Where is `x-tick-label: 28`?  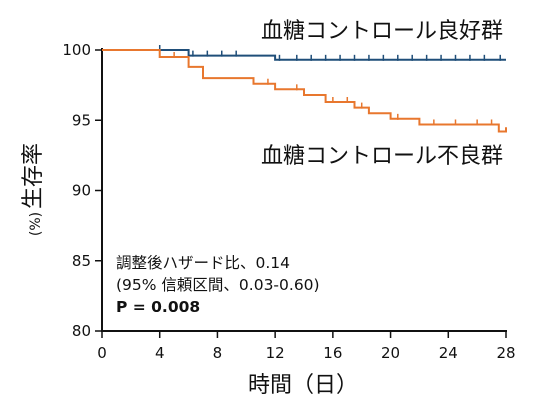 x-tick-label: 28 is located at coordinates (505, 353).